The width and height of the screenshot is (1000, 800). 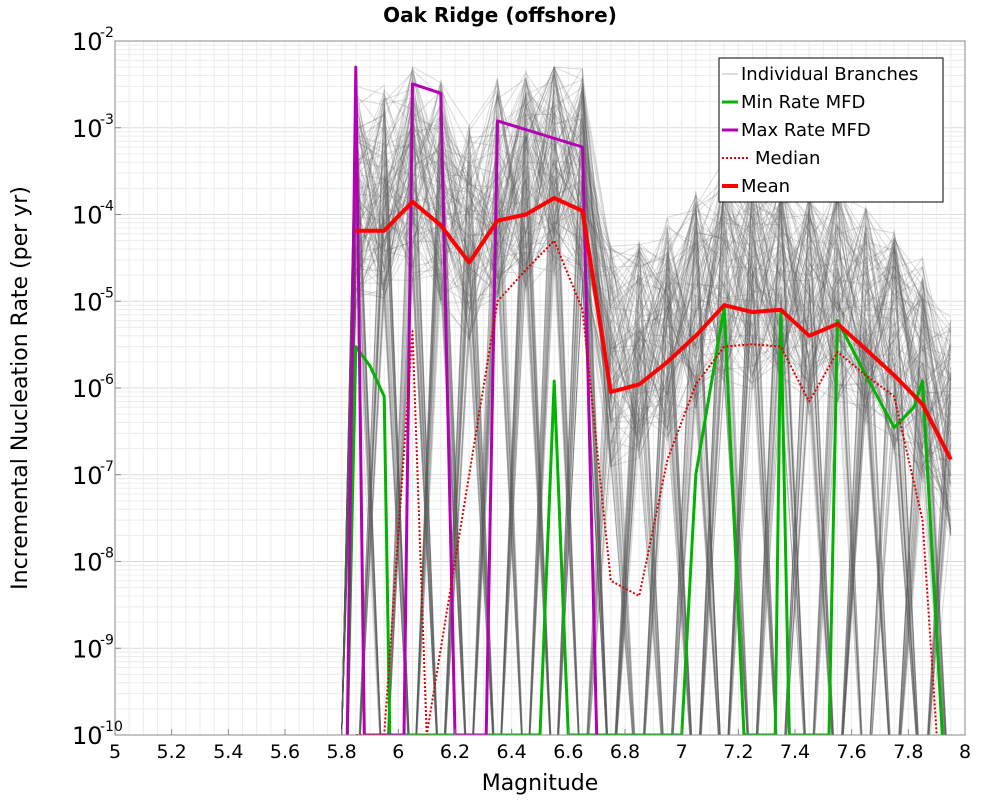 What do you see at coordinates (682, 752) in the screenshot?
I see `x-tick-label: 7` at bounding box center [682, 752].